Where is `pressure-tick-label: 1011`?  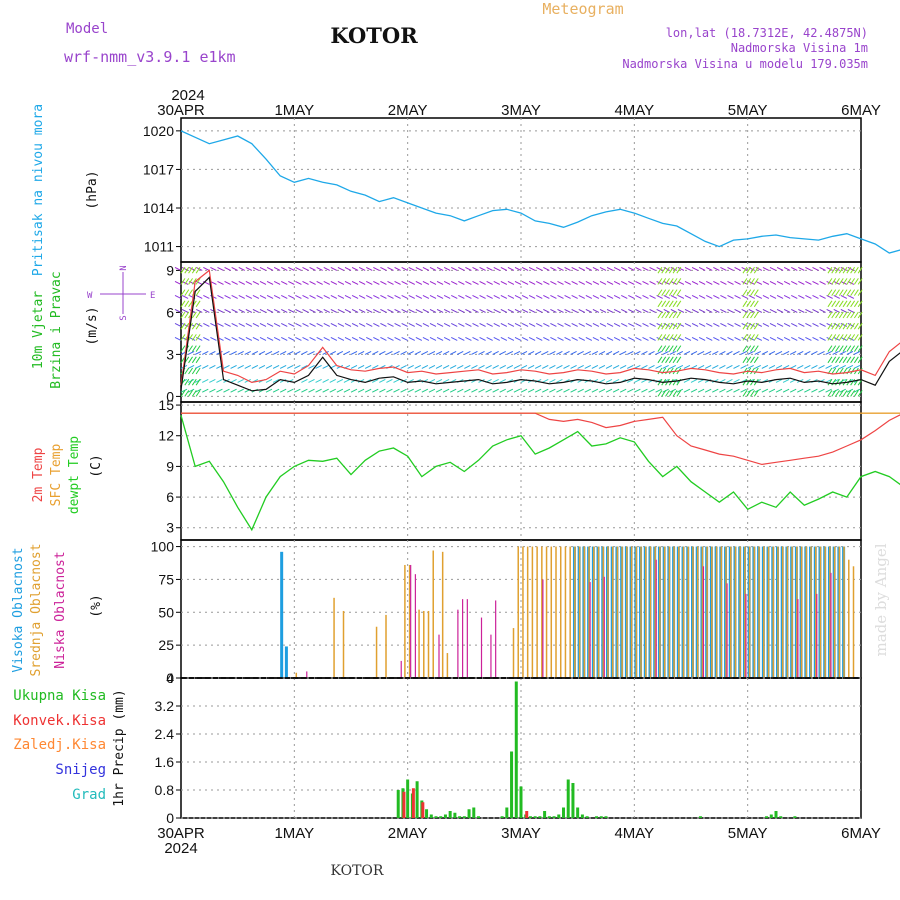 pressure-tick-label: 1011 is located at coordinates (159, 247).